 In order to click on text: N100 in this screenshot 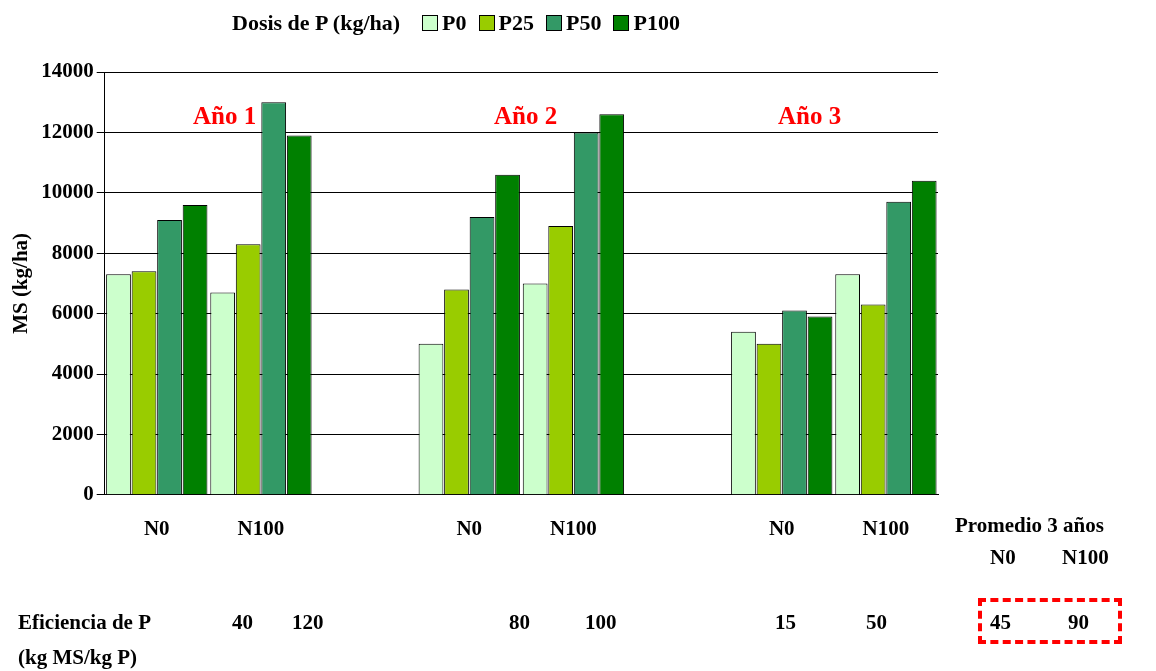, I will do `click(1085, 557)`.